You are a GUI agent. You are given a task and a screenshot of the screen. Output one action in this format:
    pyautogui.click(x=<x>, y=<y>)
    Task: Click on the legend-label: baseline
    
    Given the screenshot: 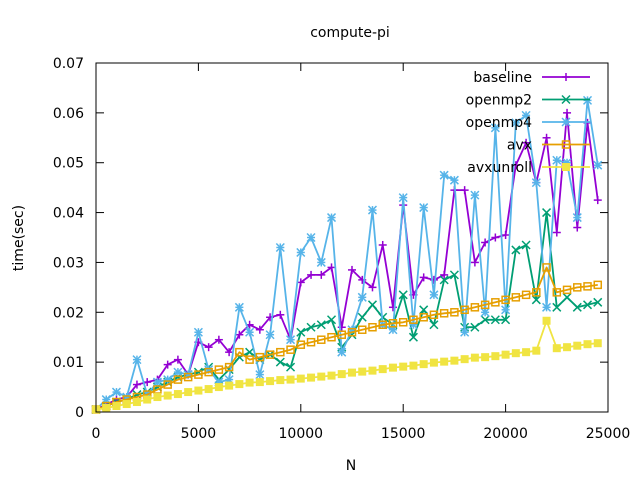 What is the action you would take?
    pyautogui.click(x=502, y=78)
    